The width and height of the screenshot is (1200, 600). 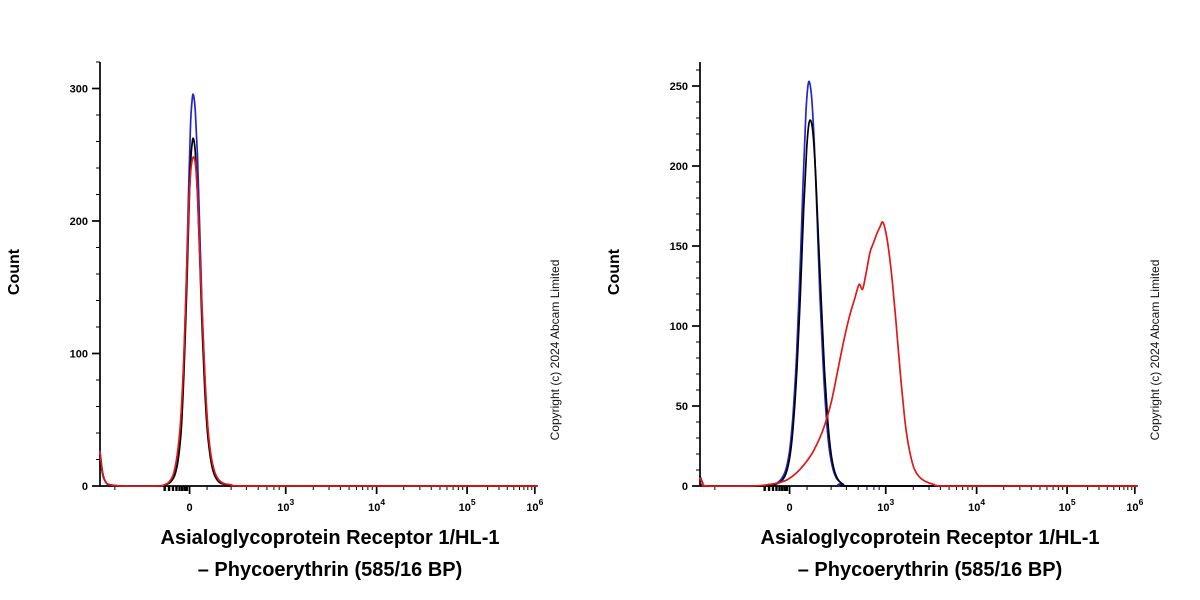 I want to click on y-tick-label: 300, so click(x=79, y=90).